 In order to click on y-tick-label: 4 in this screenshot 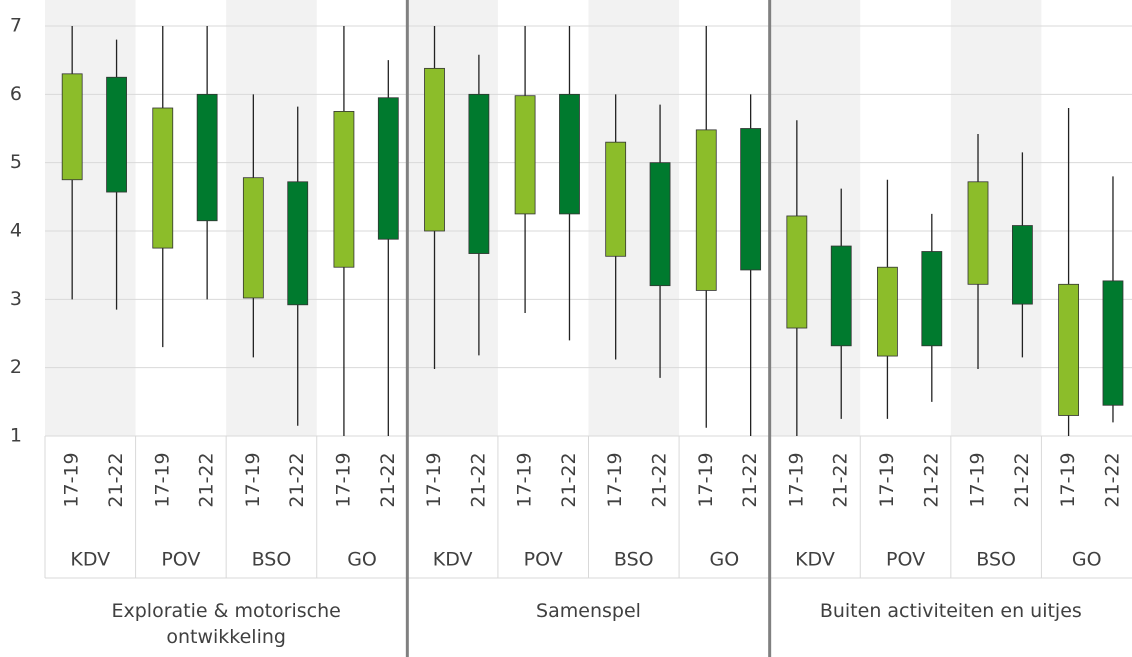, I will do `click(16, 231)`.